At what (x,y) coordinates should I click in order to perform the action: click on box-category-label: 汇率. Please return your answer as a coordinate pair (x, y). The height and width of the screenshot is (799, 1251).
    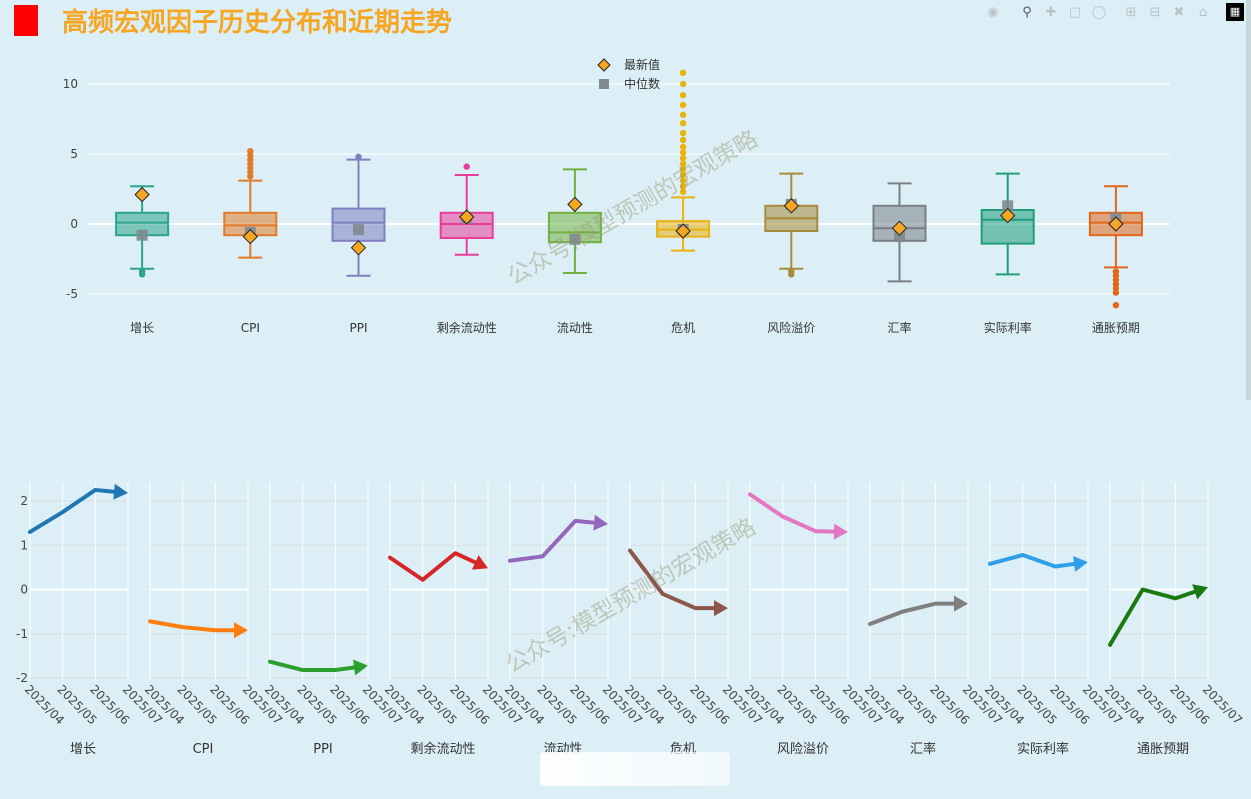
    Looking at the image, I should click on (899, 327).